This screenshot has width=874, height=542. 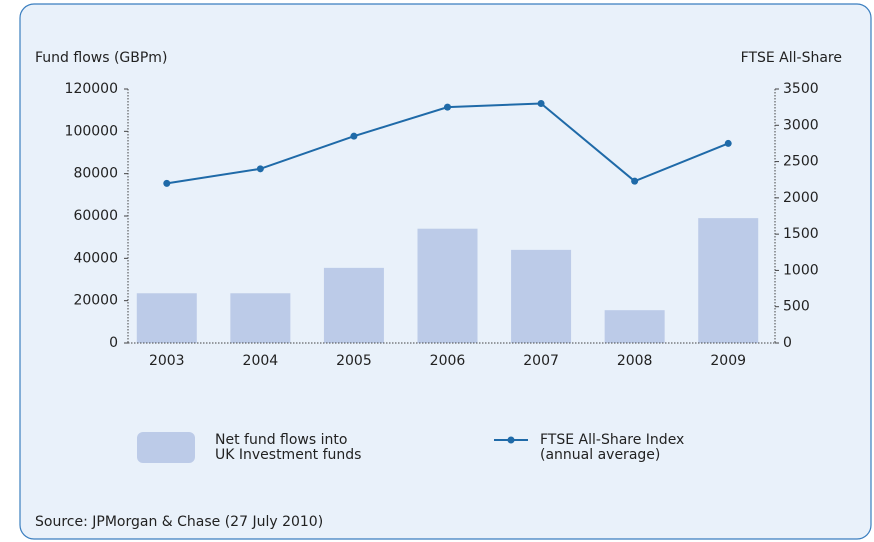 What do you see at coordinates (635, 361) in the screenshot?
I see `x-tick-label: 2008` at bounding box center [635, 361].